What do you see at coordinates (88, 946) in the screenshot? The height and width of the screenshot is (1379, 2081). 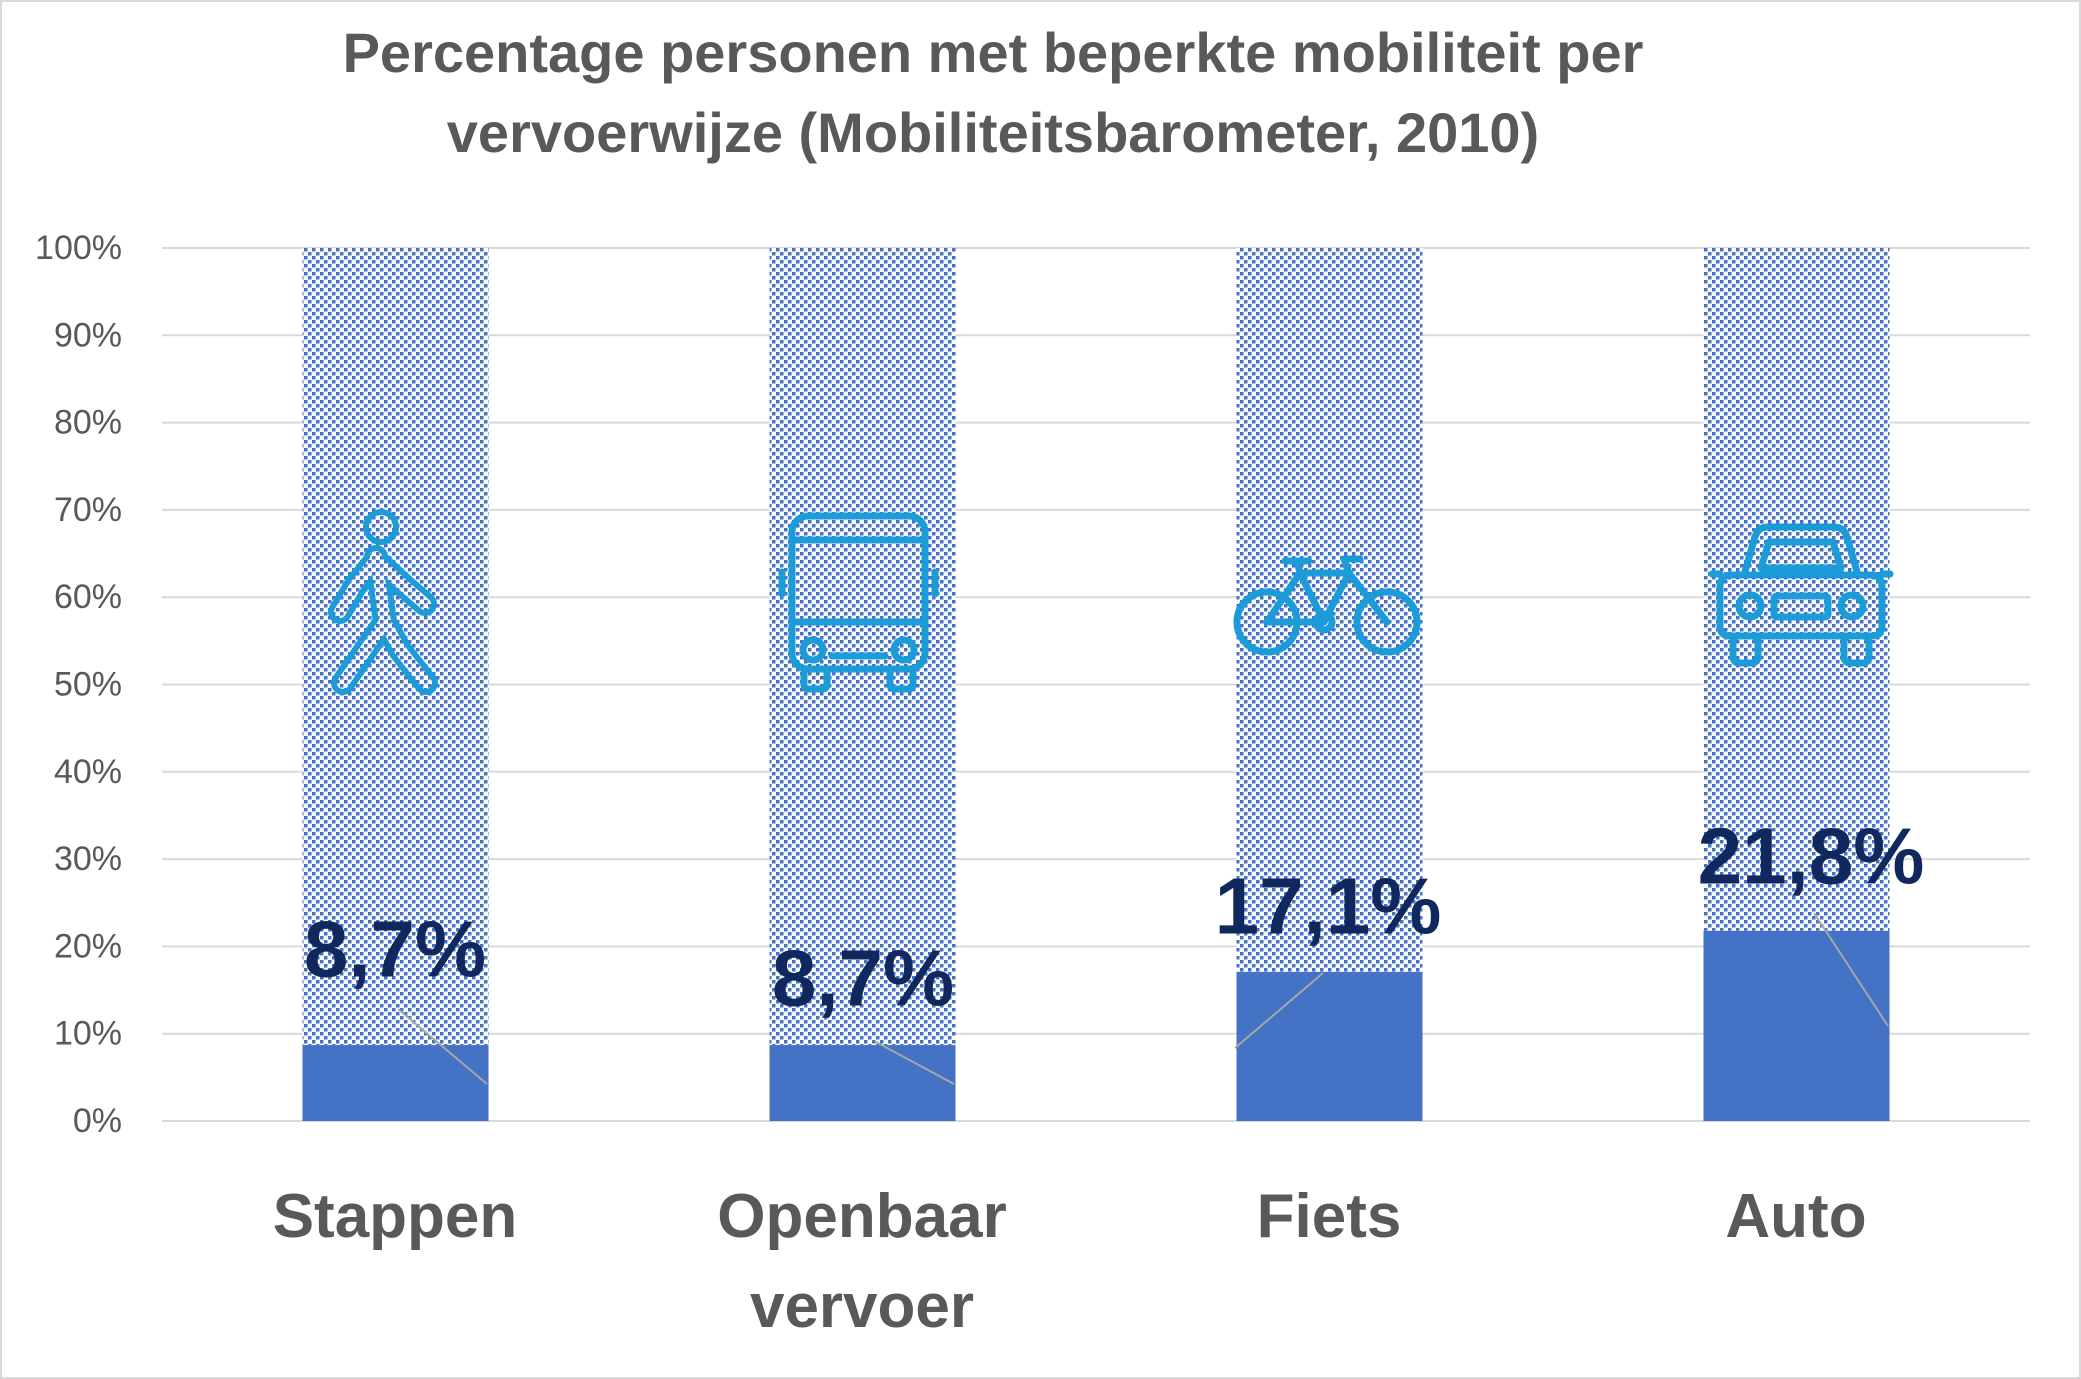 I see `y-tick-label: 20%` at bounding box center [88, 946].